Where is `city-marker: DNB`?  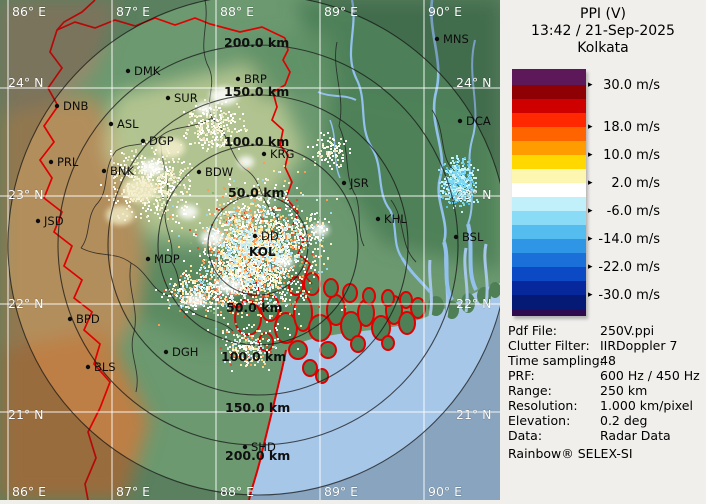 city-marker: DNB is located at coordinates (71, 106).